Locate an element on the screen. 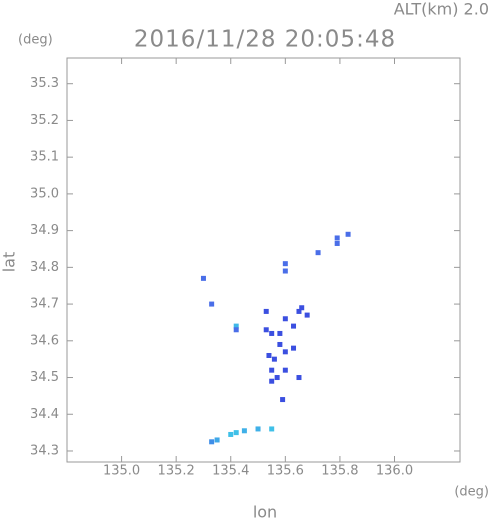 This screenshot has height=521, width=491. y-tick-label: 34.4 is located at coordinates (44, 414).